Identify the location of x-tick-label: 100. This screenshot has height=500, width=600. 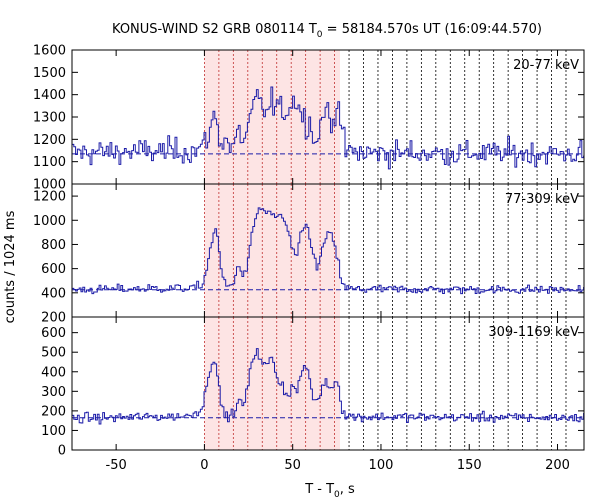
(381, 465).